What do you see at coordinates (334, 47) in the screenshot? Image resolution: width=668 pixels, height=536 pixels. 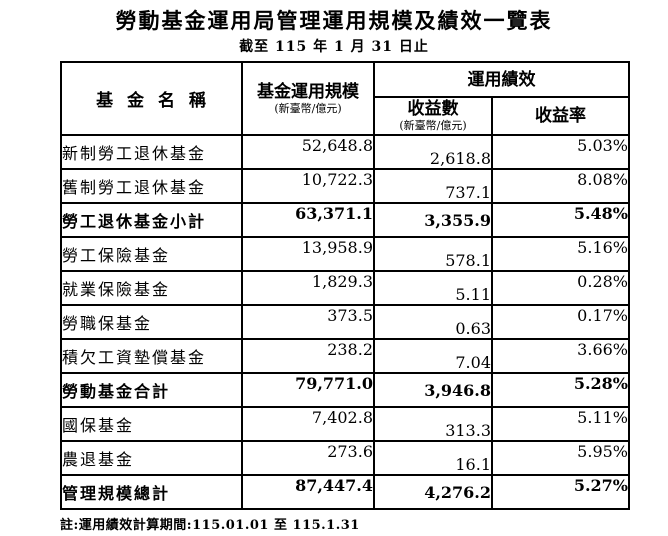 I see `page-subtitle: 截至 115 年 1 月 31 日止` at bounding box center [334, 47].